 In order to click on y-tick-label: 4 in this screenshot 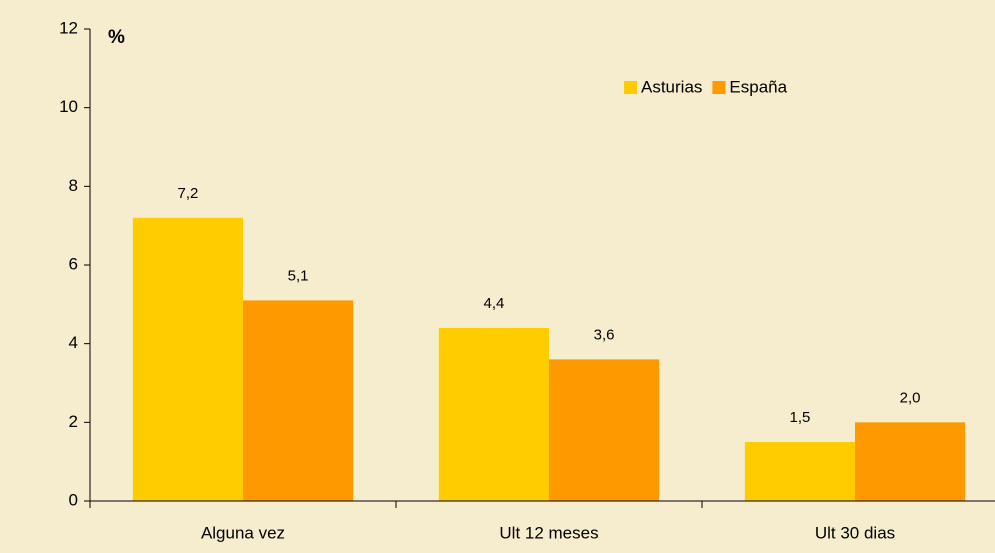, I will do `click(73, 342)`.